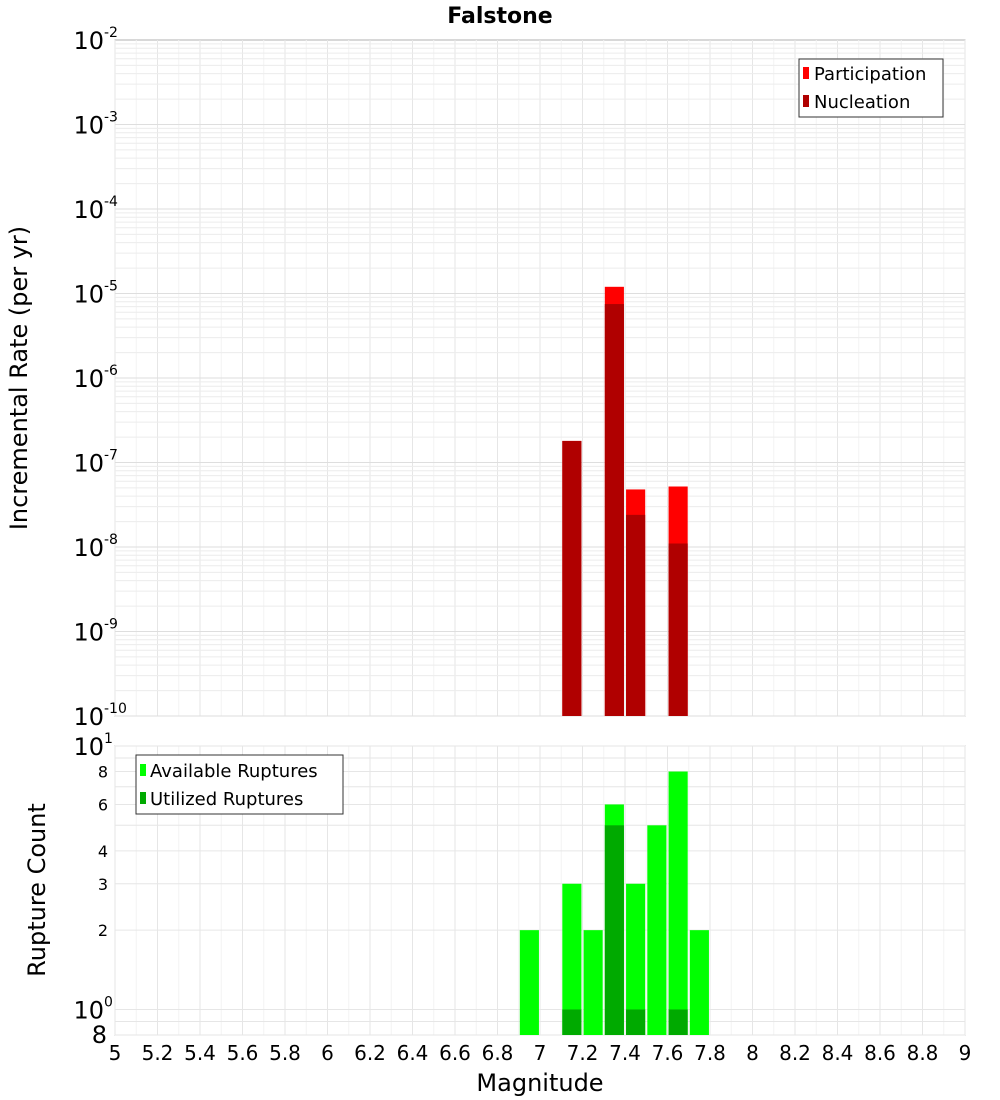 The image size is (1000, 1100). Describe the element at coordinates (862, 102) in the screenshot. I see `nucleation-legend-label: Nucleation` at that location.